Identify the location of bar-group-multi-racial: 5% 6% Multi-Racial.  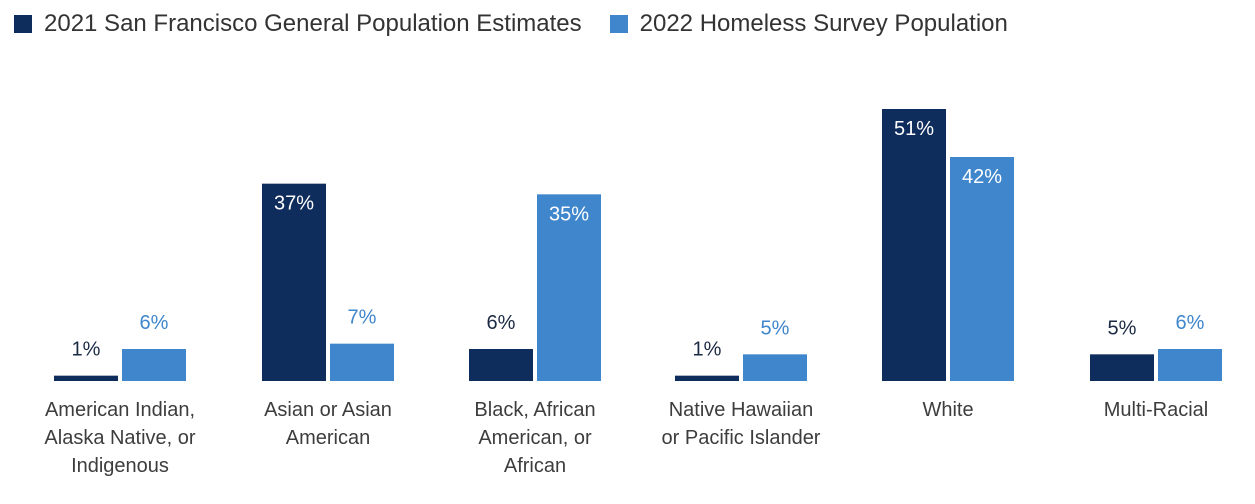
(1156, 366).